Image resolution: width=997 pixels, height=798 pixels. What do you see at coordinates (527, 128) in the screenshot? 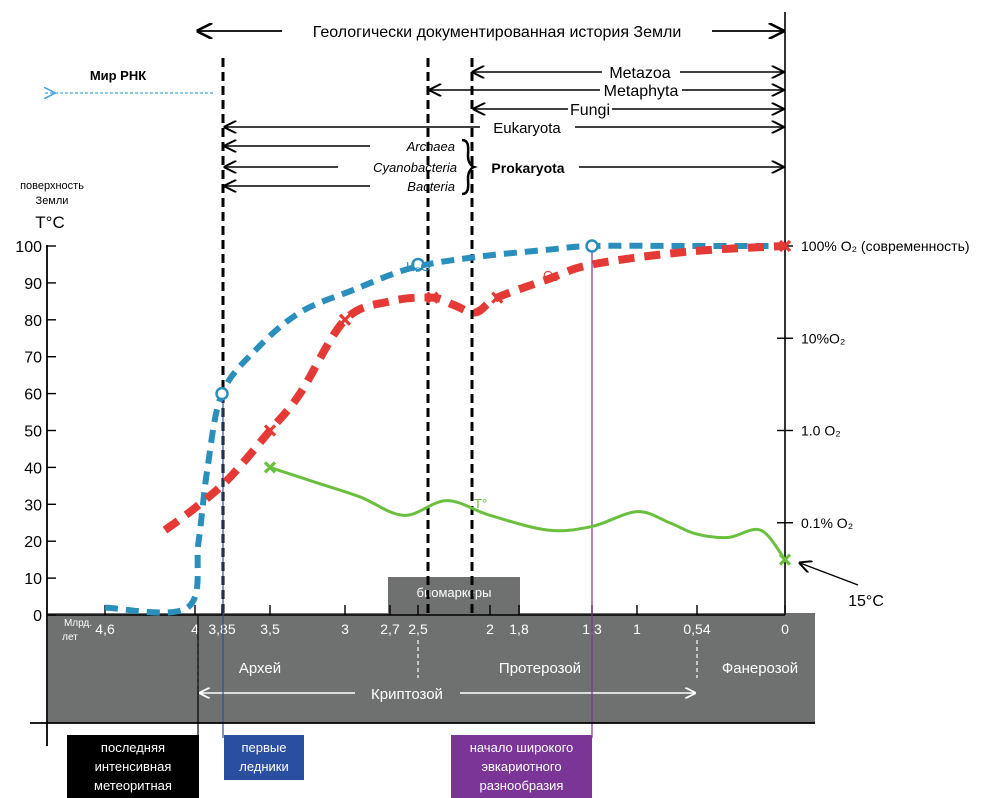
I see `eukaryota-label: Eukaryota` at bounding box center [527, 128].